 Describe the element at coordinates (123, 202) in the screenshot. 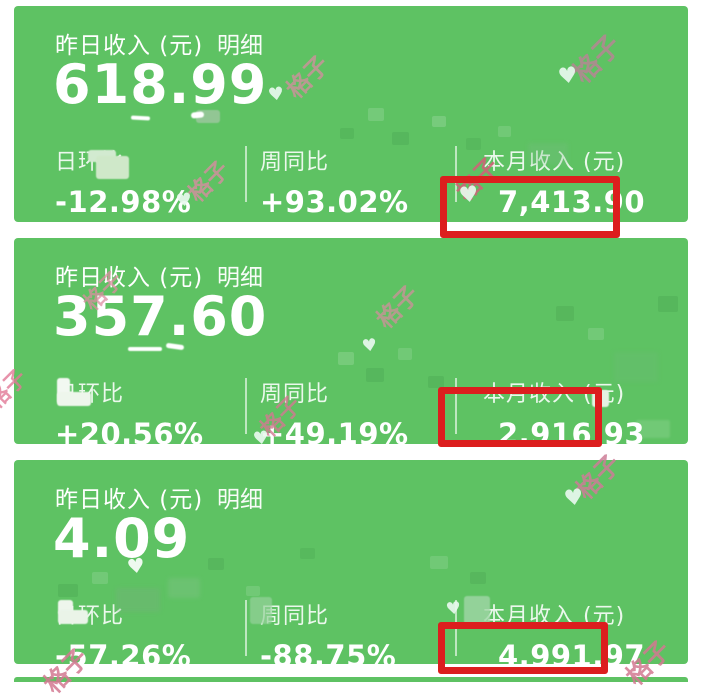

I see `stat-value: -12.98%` at that location.